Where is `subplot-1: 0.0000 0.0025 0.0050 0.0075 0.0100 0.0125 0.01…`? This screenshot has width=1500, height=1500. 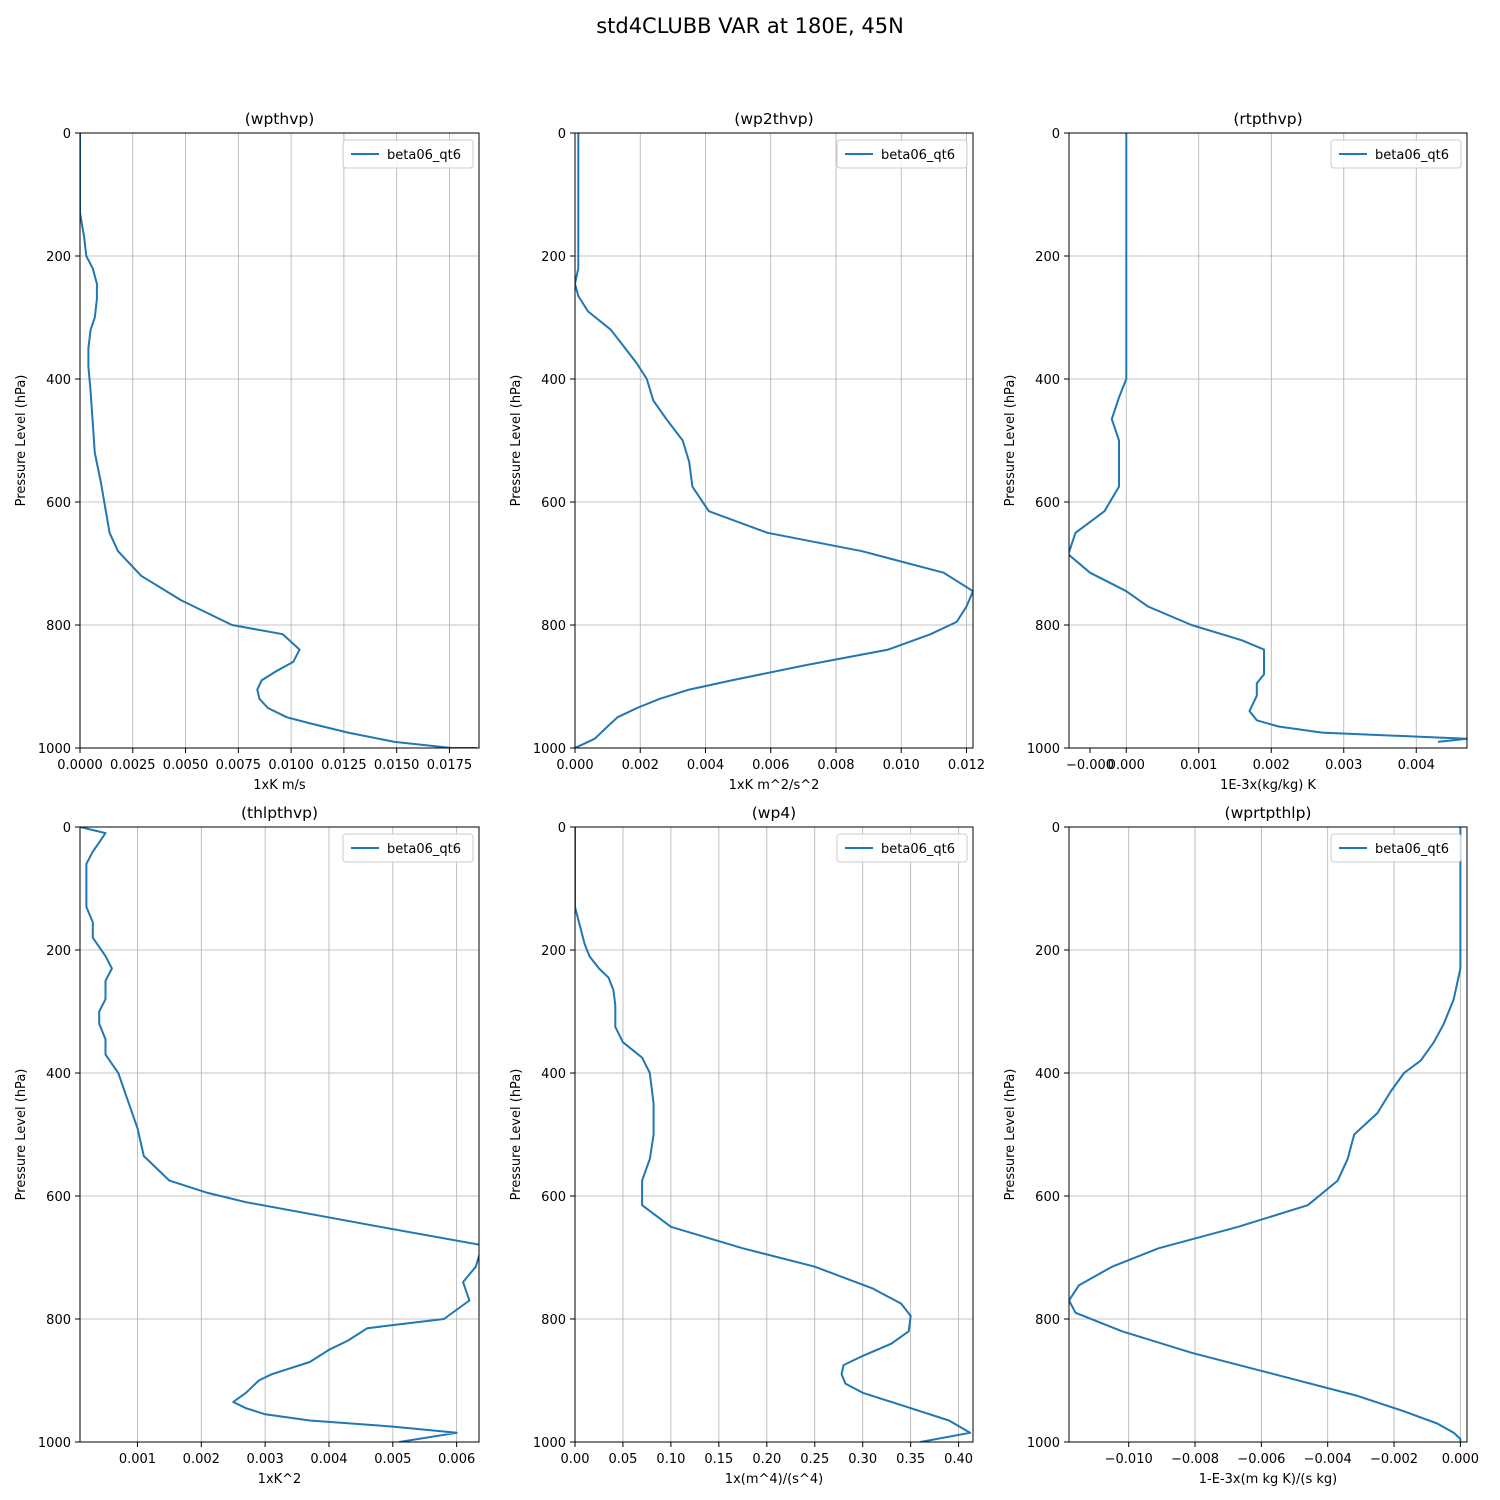 subplot-1: 0.0000 0.0025 0.0050 0.0075 0.0100 0.0125 0.01… is located at coordinates (247, 451).